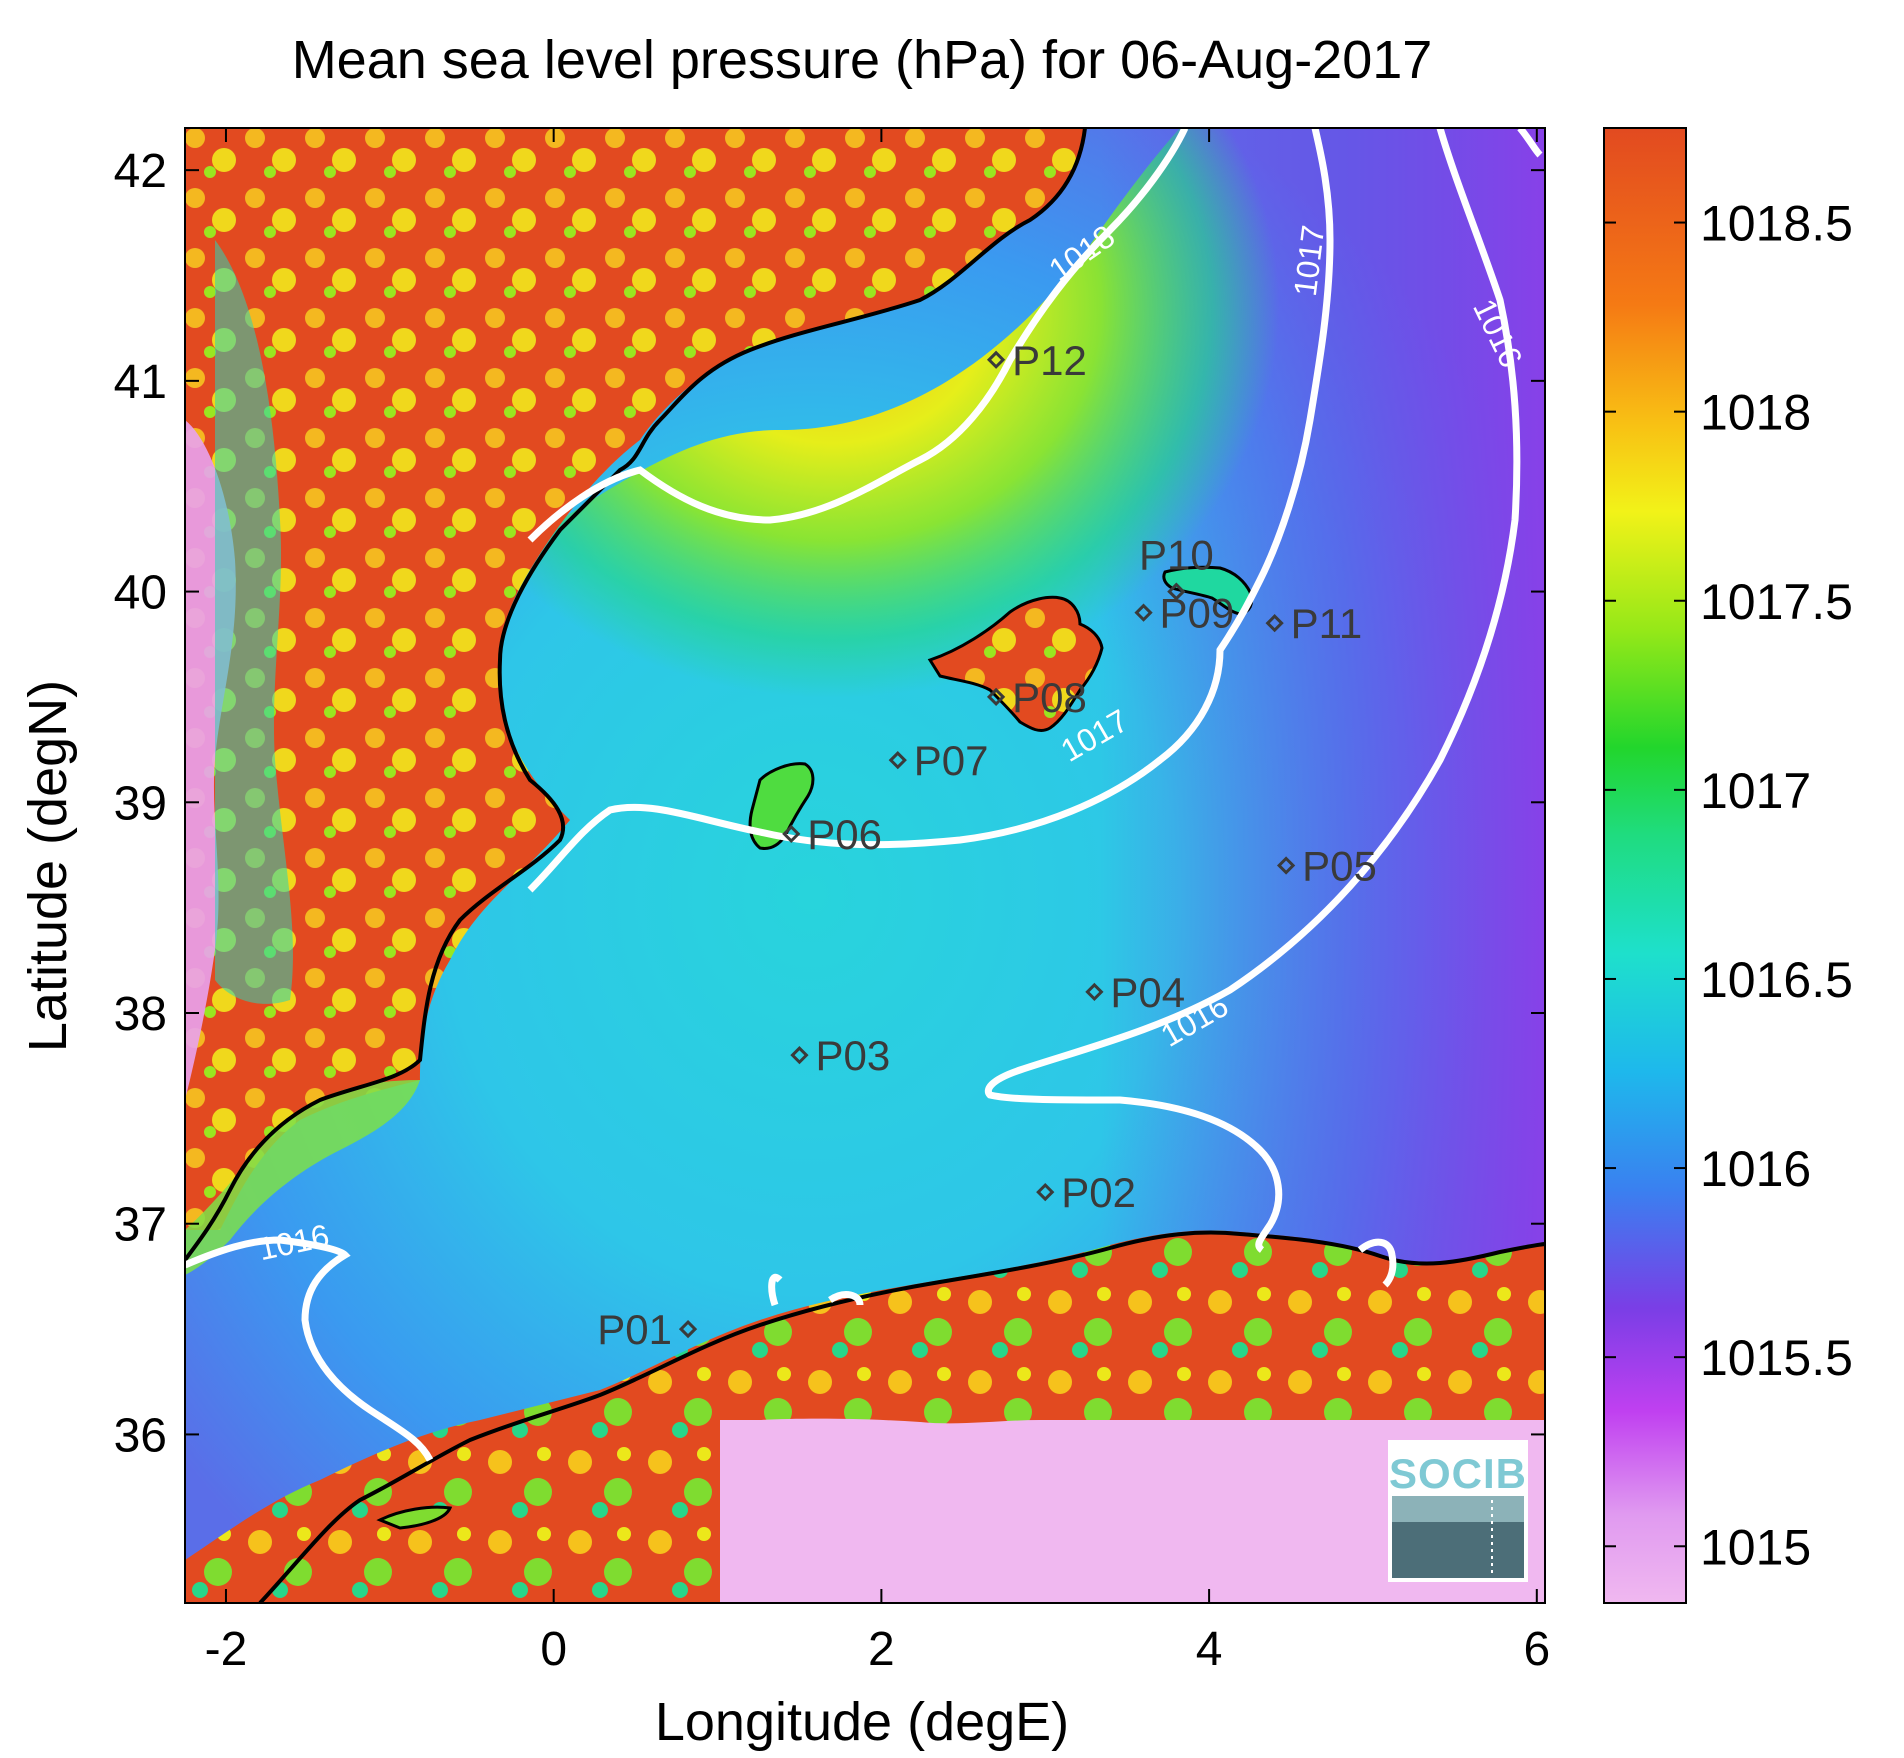  I want to click on islet, so click(414, 1517).